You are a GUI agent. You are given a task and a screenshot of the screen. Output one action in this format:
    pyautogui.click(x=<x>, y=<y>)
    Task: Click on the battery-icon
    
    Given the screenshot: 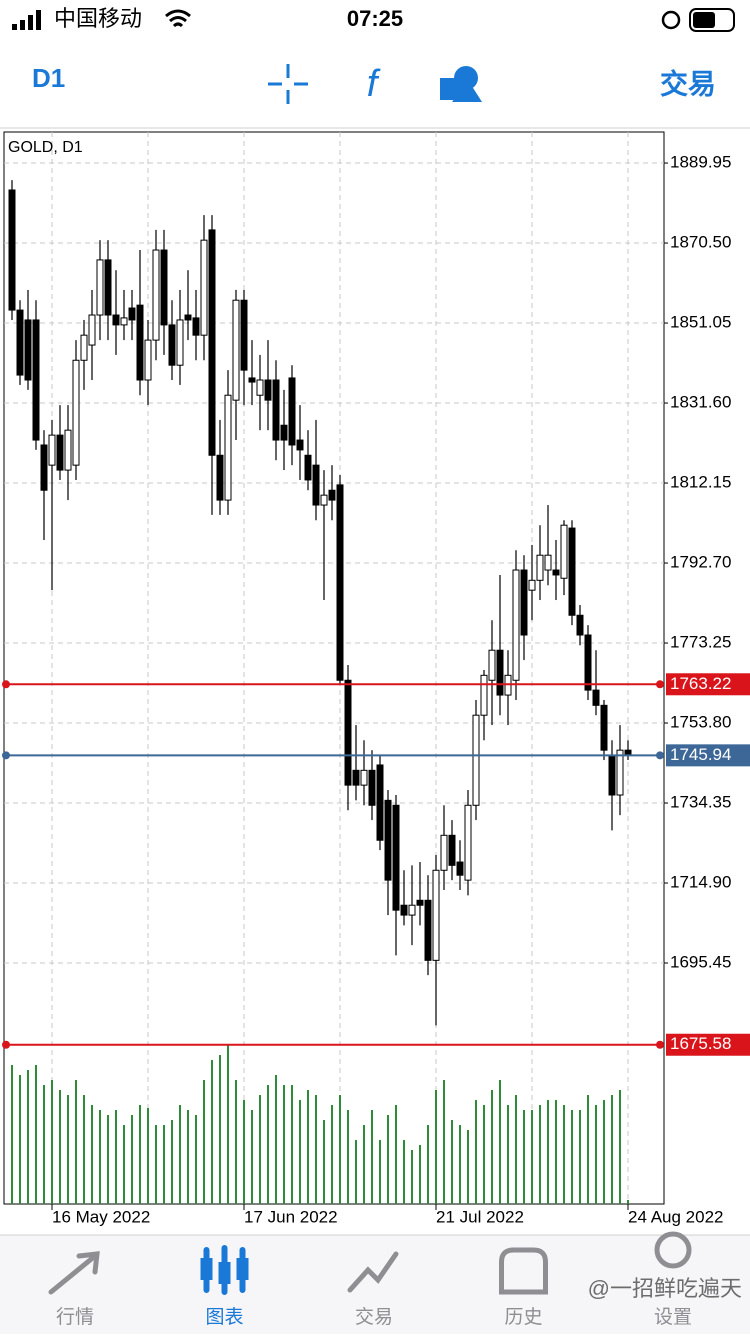 What is the action you would take?
    pyautogui.click(x=712, y=20)
    